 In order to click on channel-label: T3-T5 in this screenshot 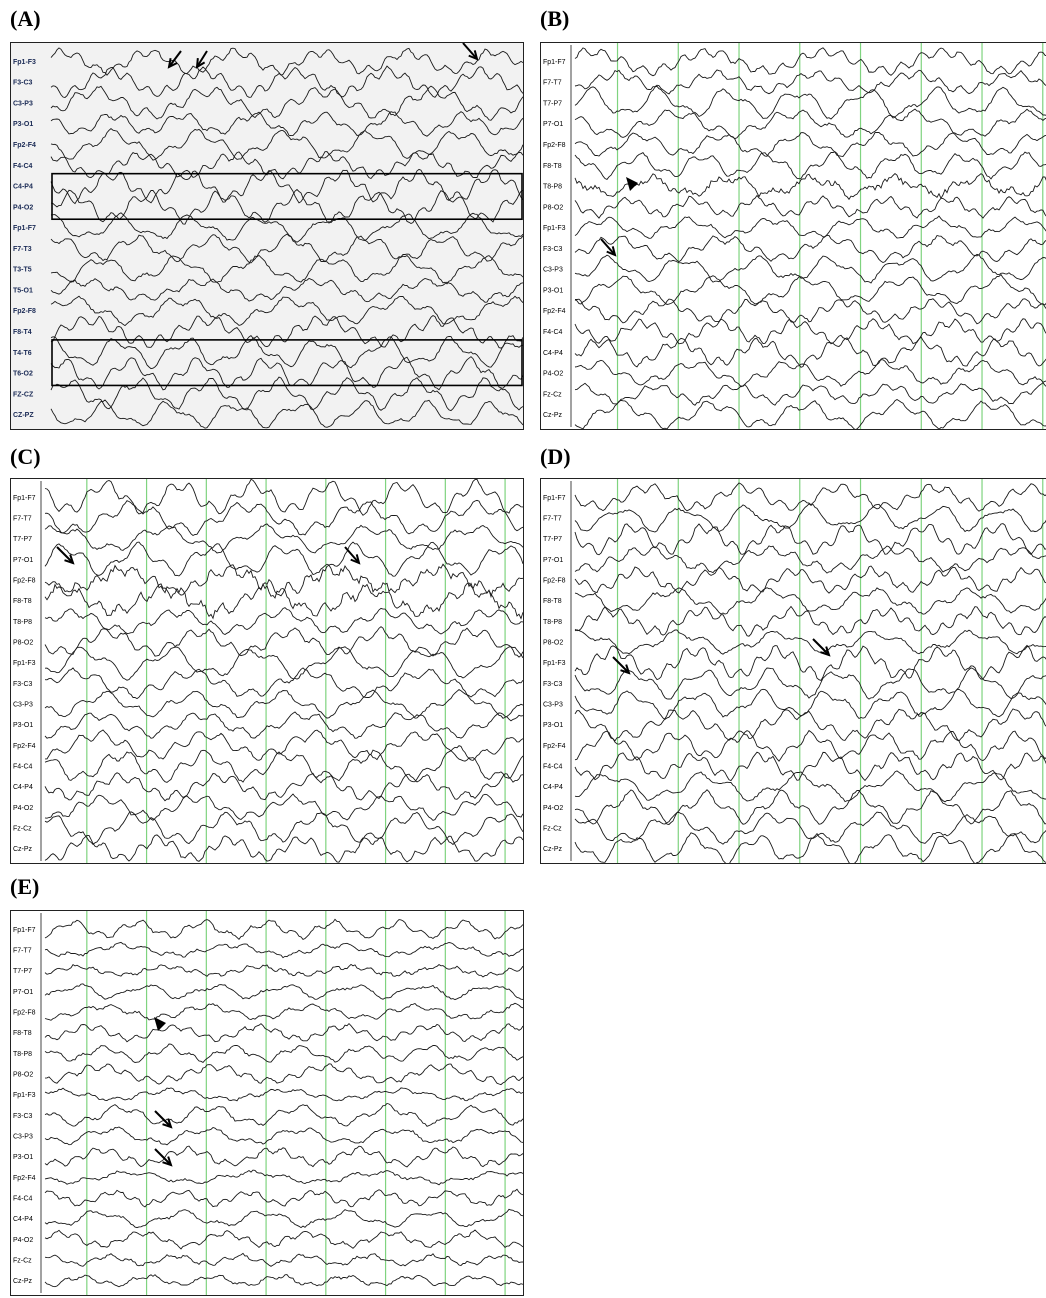, I will do `click(22, 270)`.